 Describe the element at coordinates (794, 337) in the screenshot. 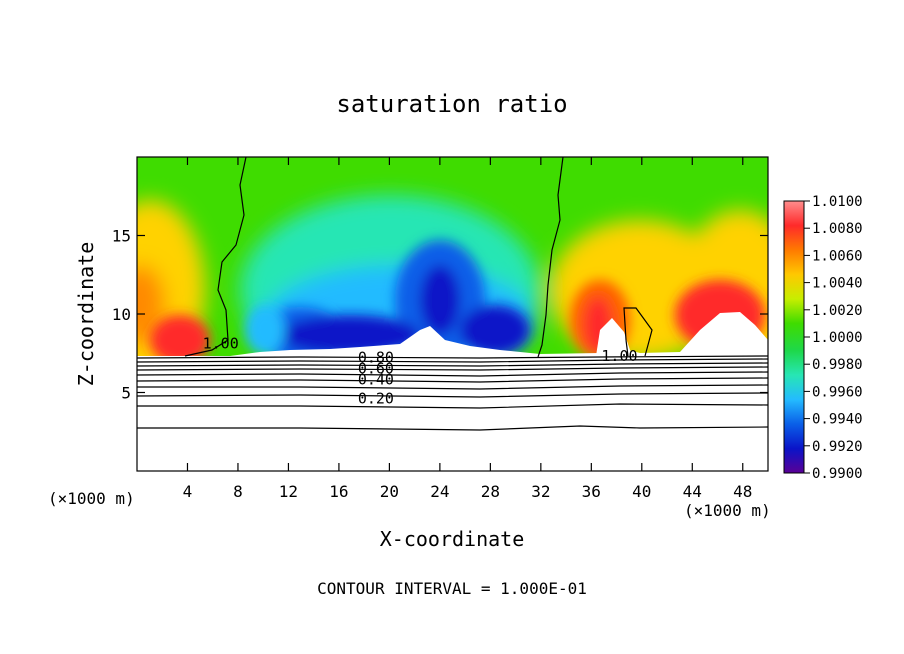

I see `colorbar` at that location.